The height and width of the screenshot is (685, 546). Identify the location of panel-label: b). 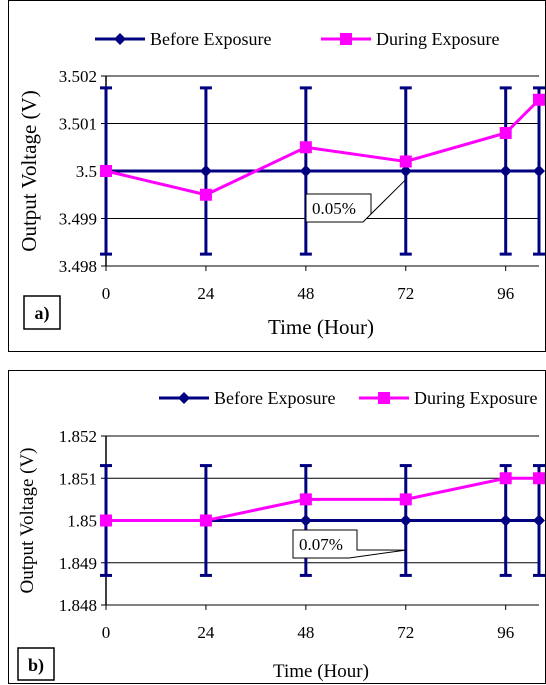
(36, 665).